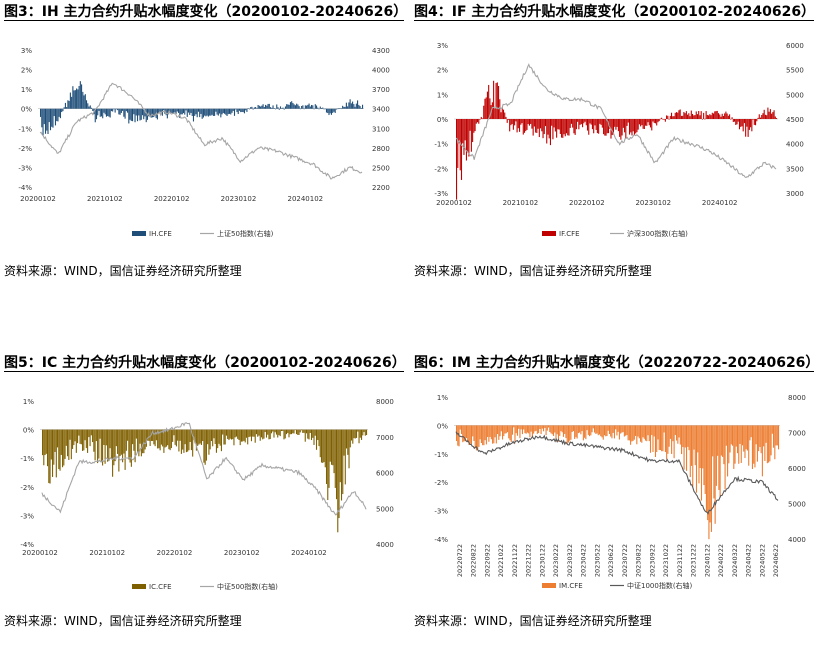 This screenshot has height=662, width=817. Describe the element at coordinates (618, 482) in the screenshot. I see `bar-series` at that location.